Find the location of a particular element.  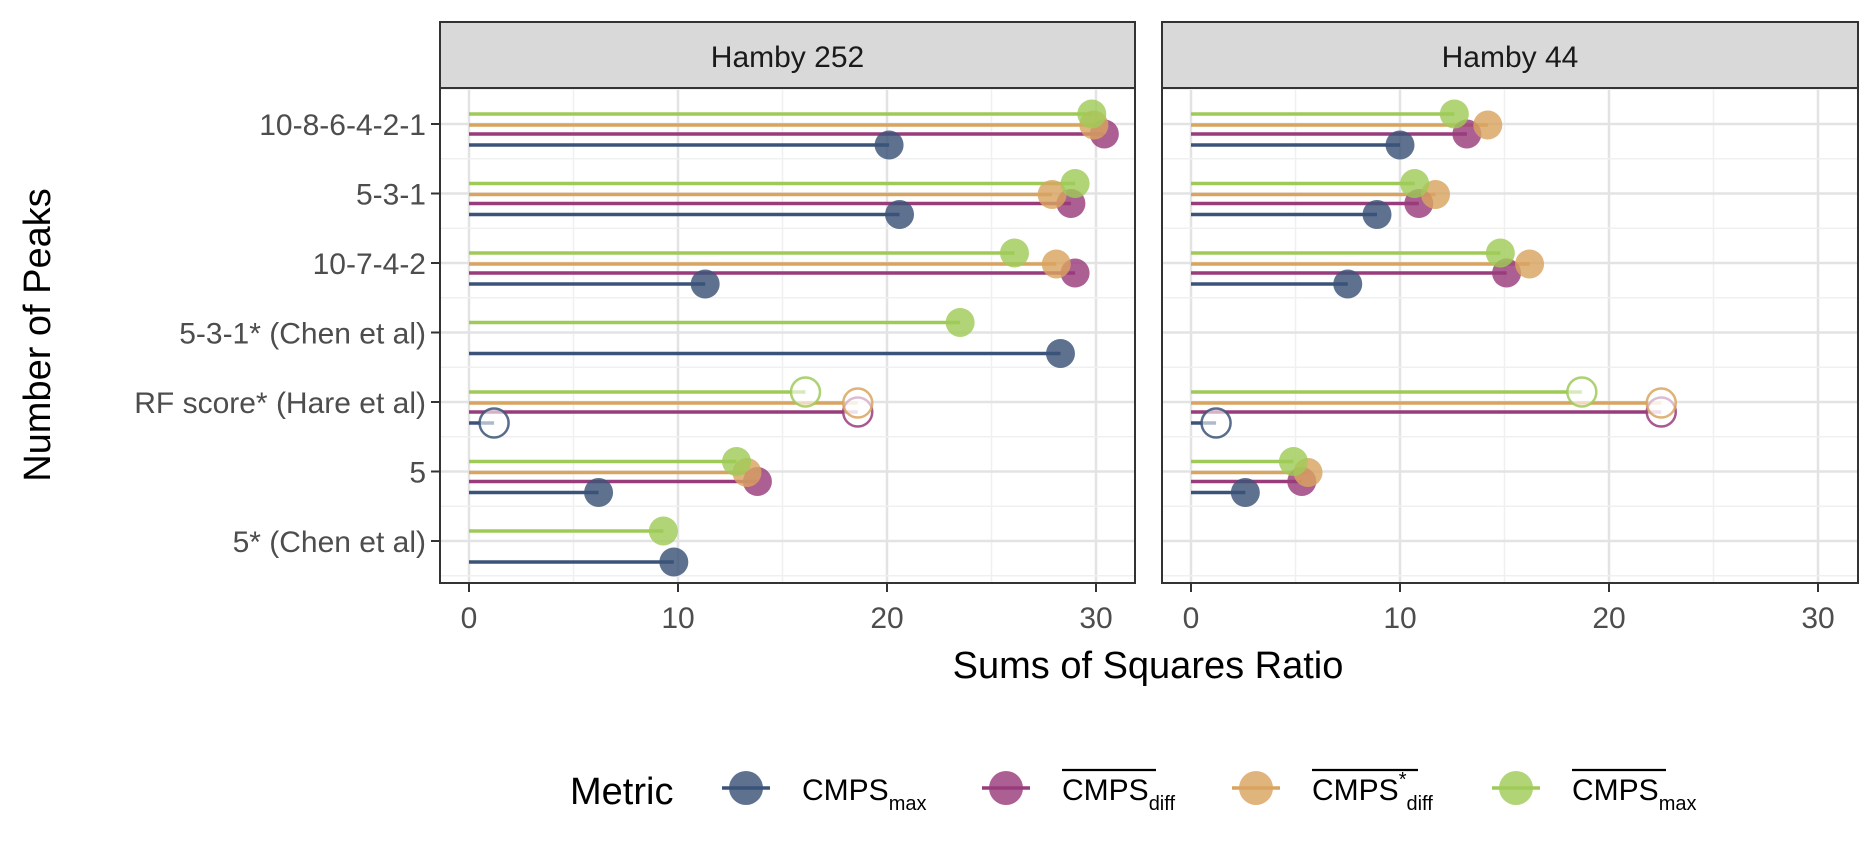

y-tick-label: 10-7-4-2 is located at coordinates (369, 264).